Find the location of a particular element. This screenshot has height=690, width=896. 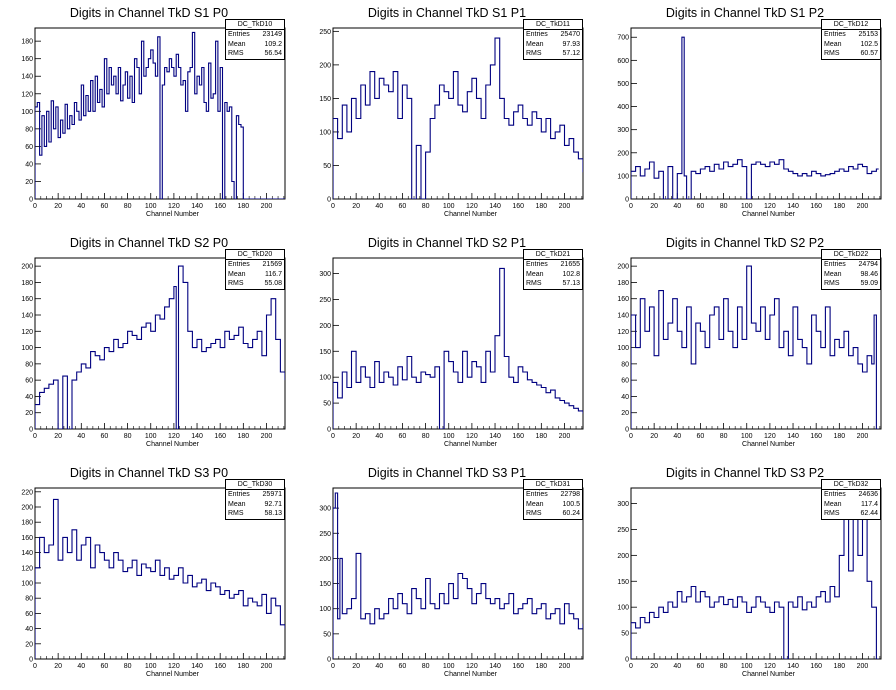

y-tick-label: 150 is located at coordinates (623, 582).